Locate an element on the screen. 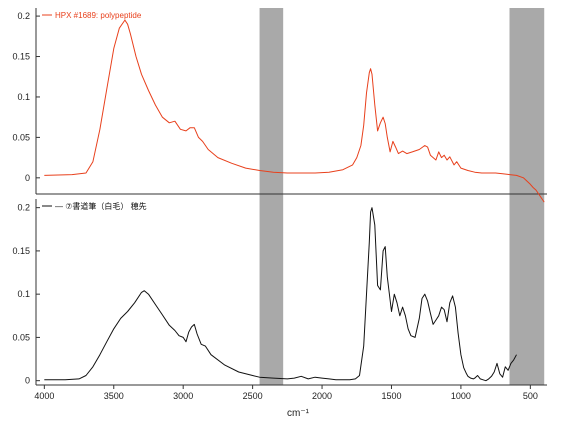  x-tick-label-1: 3500 is located at coordinates (114, 396).